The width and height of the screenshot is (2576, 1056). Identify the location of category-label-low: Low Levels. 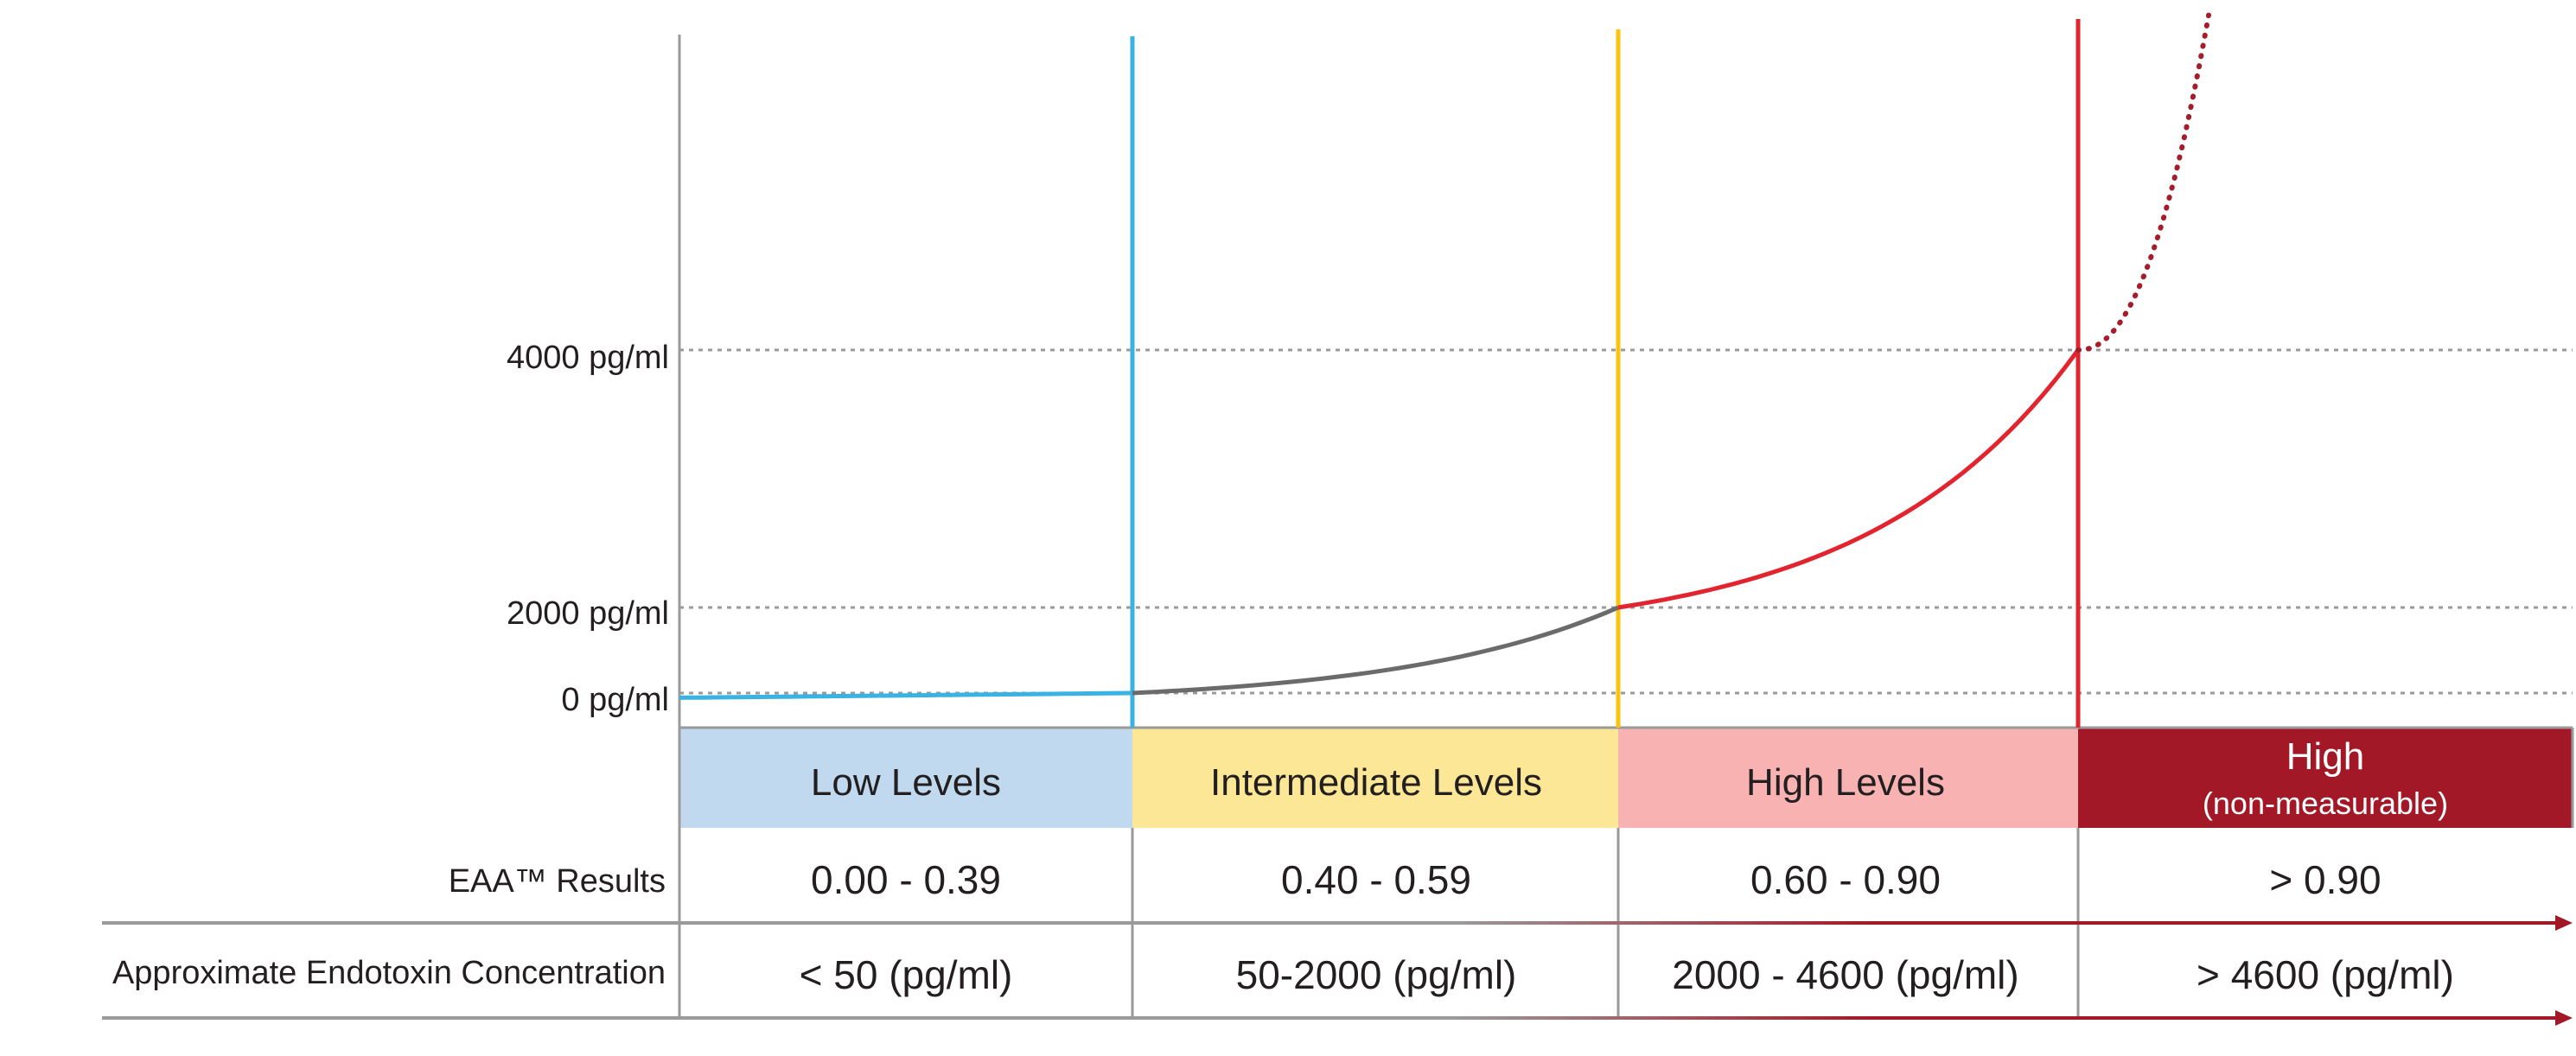
(906, 782).